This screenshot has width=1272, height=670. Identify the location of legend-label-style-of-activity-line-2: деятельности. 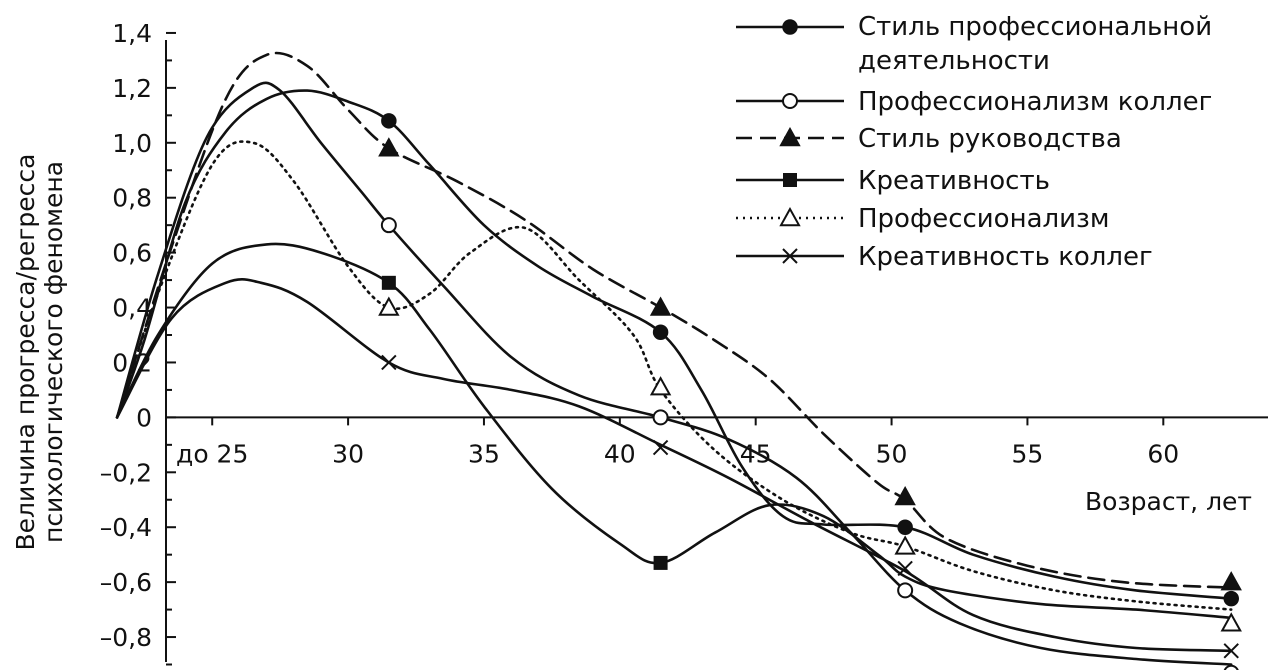
(954, 61).